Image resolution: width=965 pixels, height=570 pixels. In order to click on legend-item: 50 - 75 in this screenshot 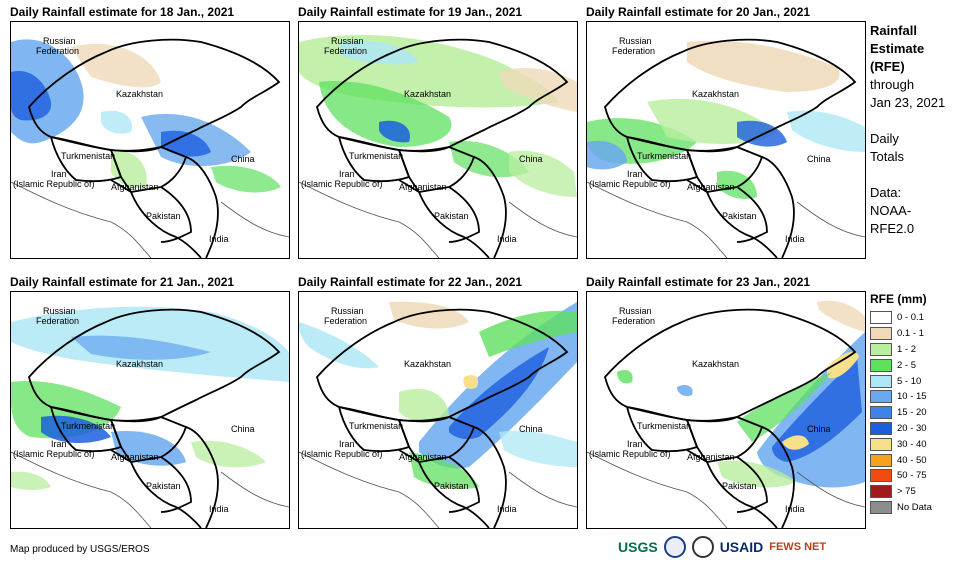, I will do `click(901, 476)`.